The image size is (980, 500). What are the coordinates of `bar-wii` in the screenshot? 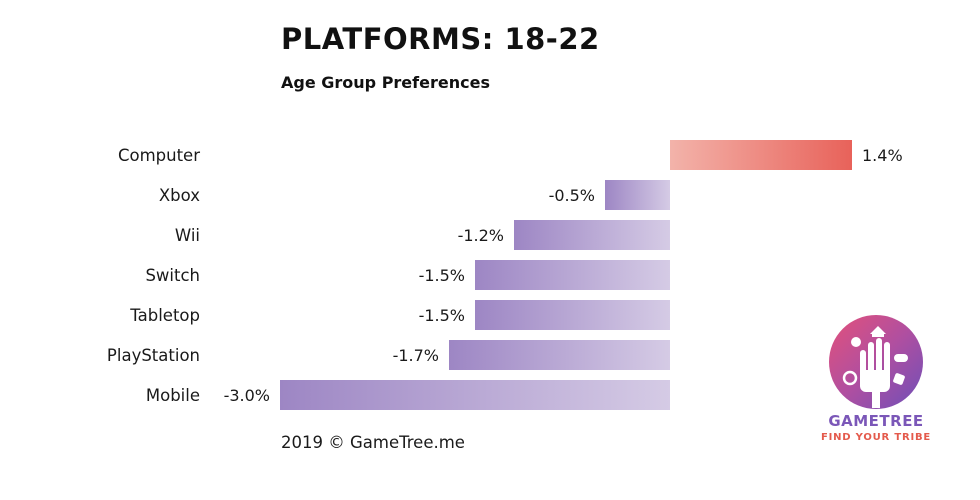 It's located at (592, 235).